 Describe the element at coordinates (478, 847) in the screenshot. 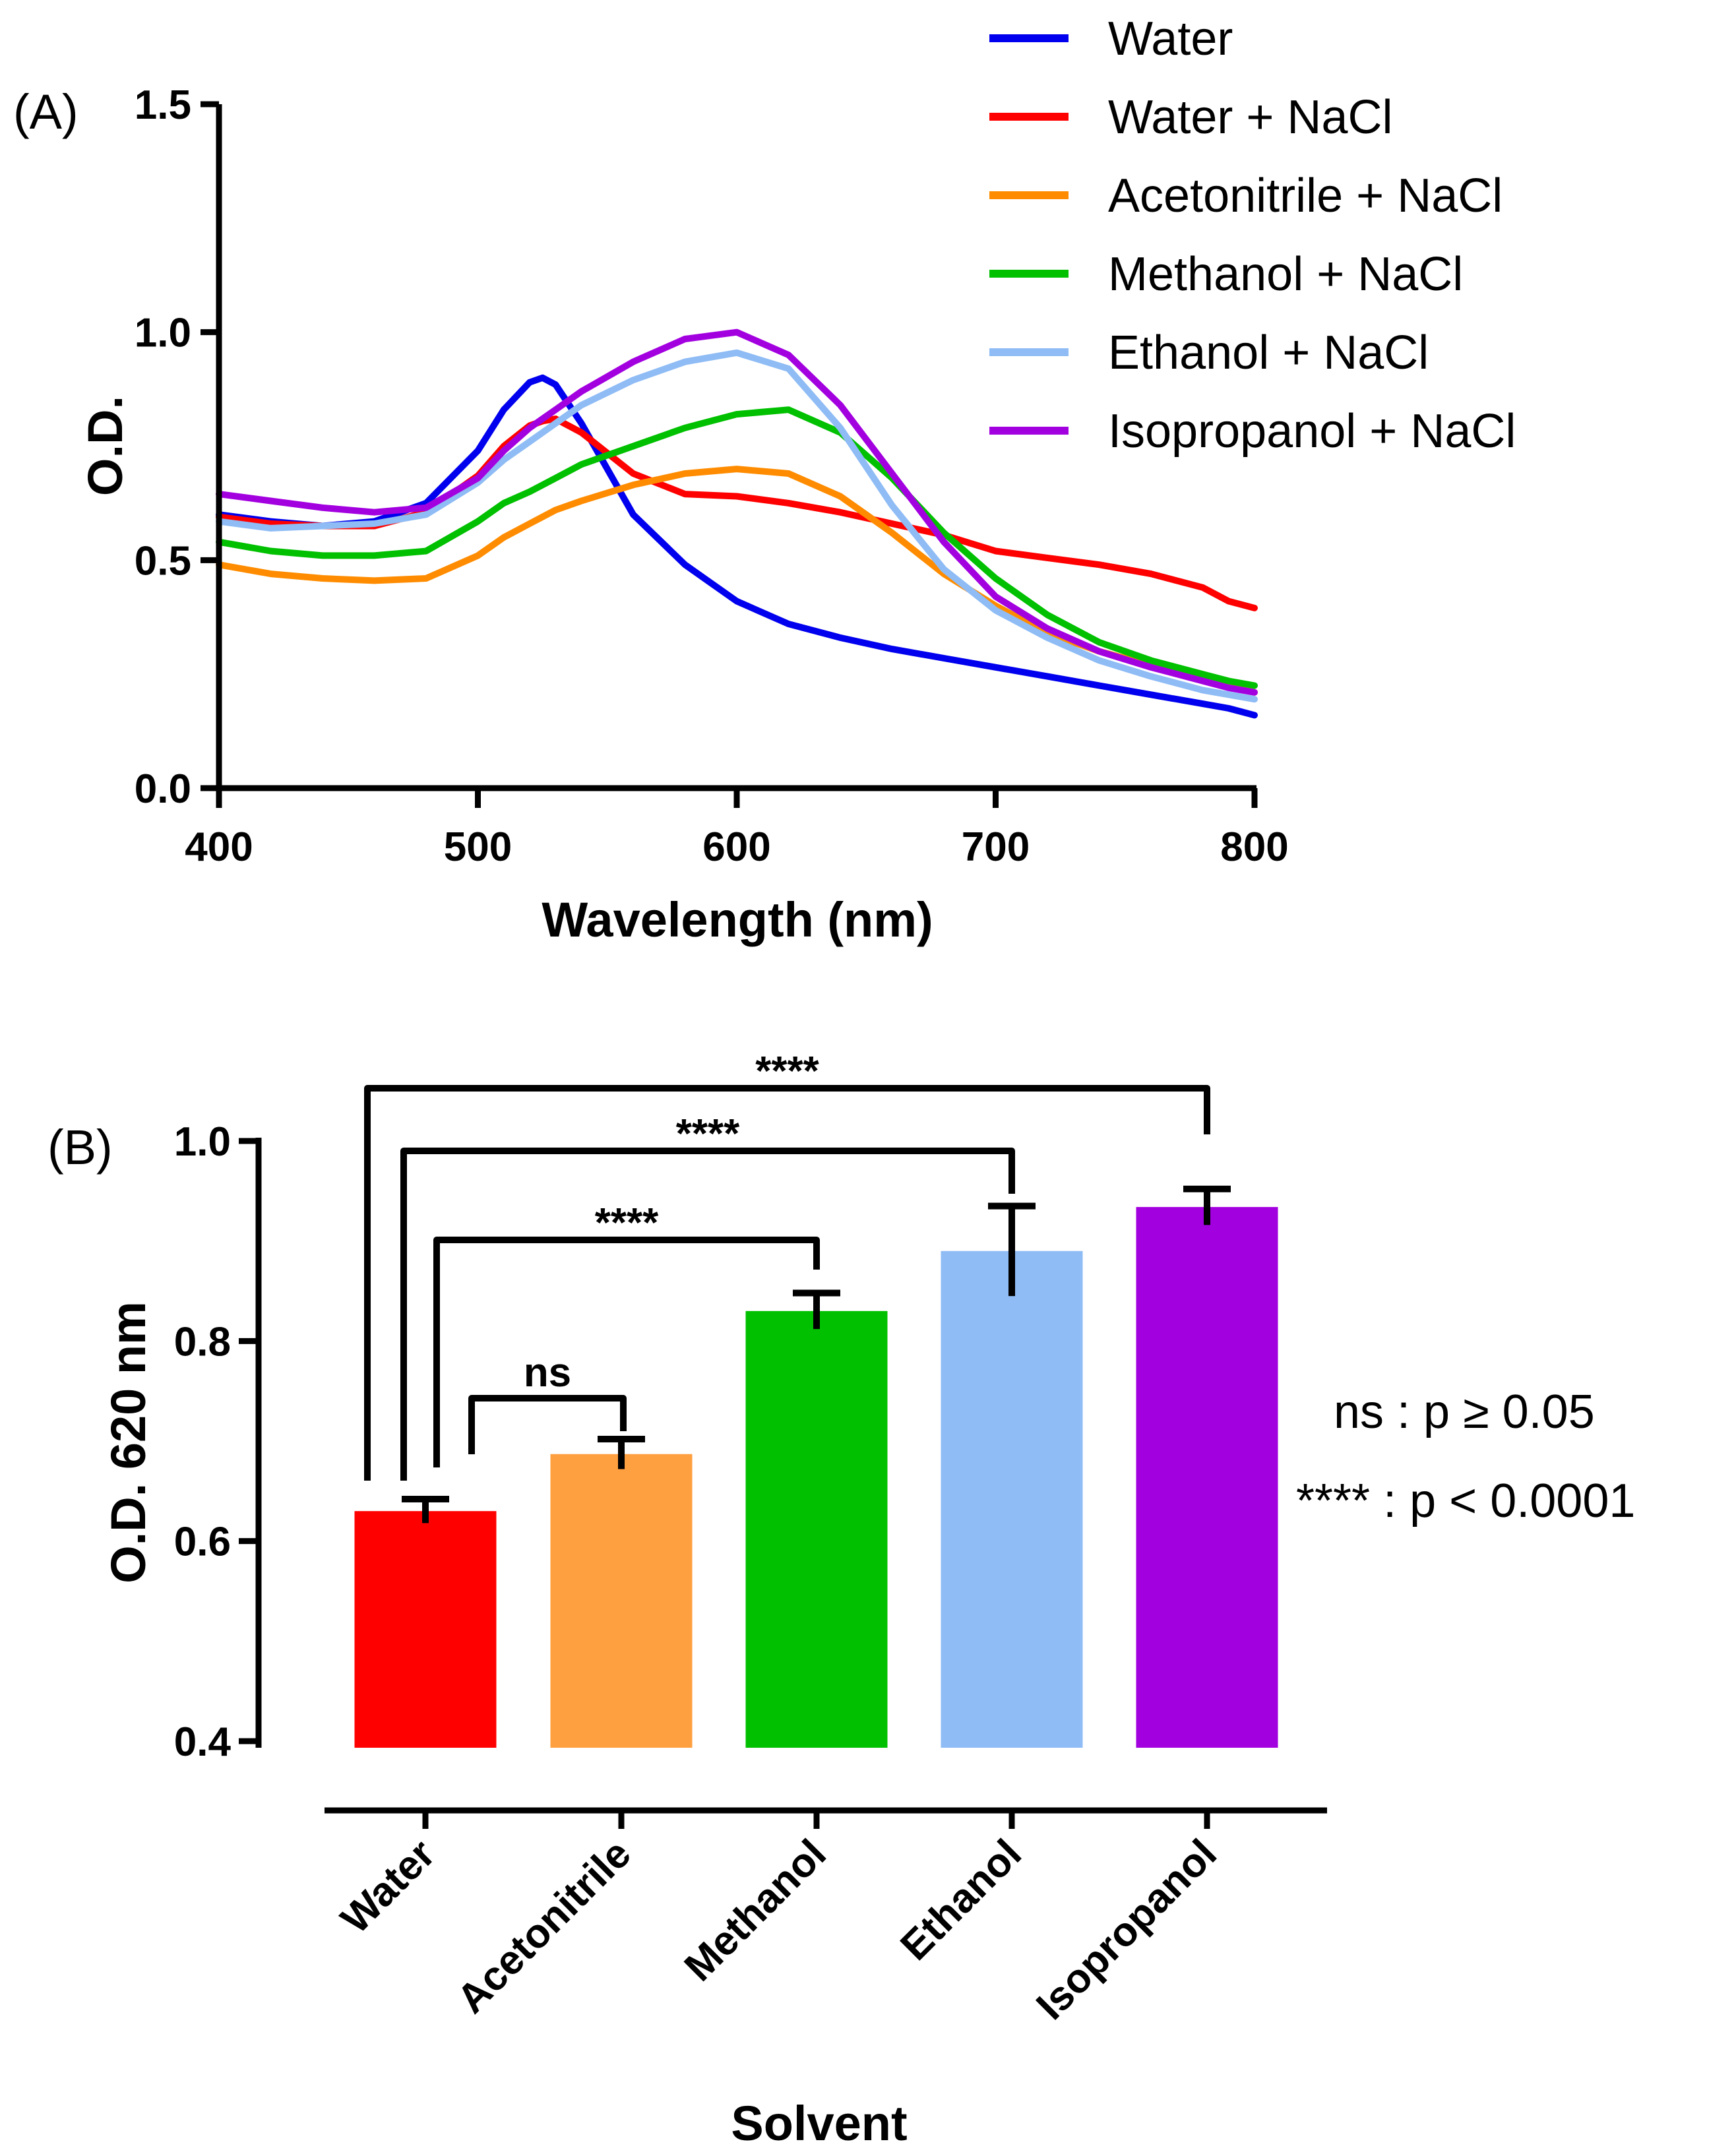

I see `x-tick-label: 500` at that location.